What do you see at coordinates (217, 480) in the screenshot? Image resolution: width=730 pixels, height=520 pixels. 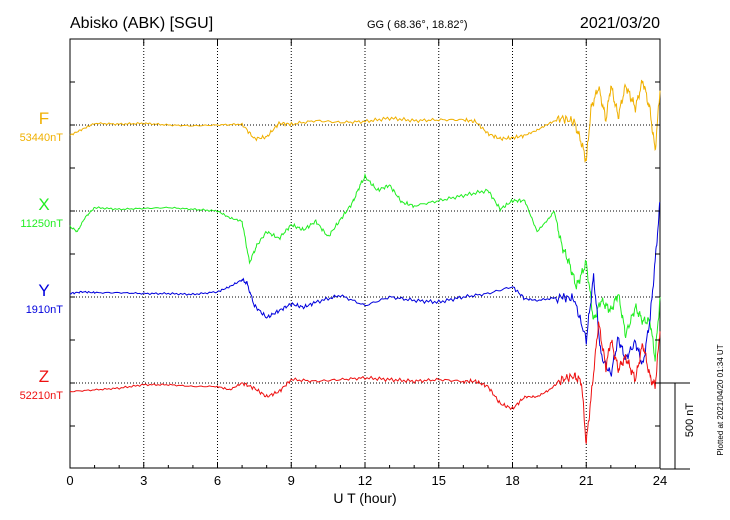 I see `x-tick-label-6: 6` at bounding box center [217, 480].